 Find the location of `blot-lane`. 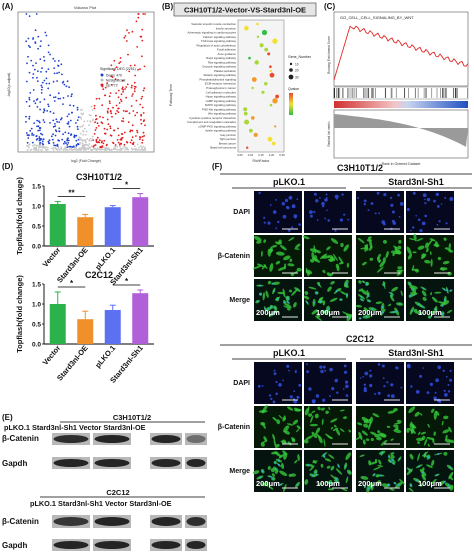

blot-lane is located at coordinates (196, 439).